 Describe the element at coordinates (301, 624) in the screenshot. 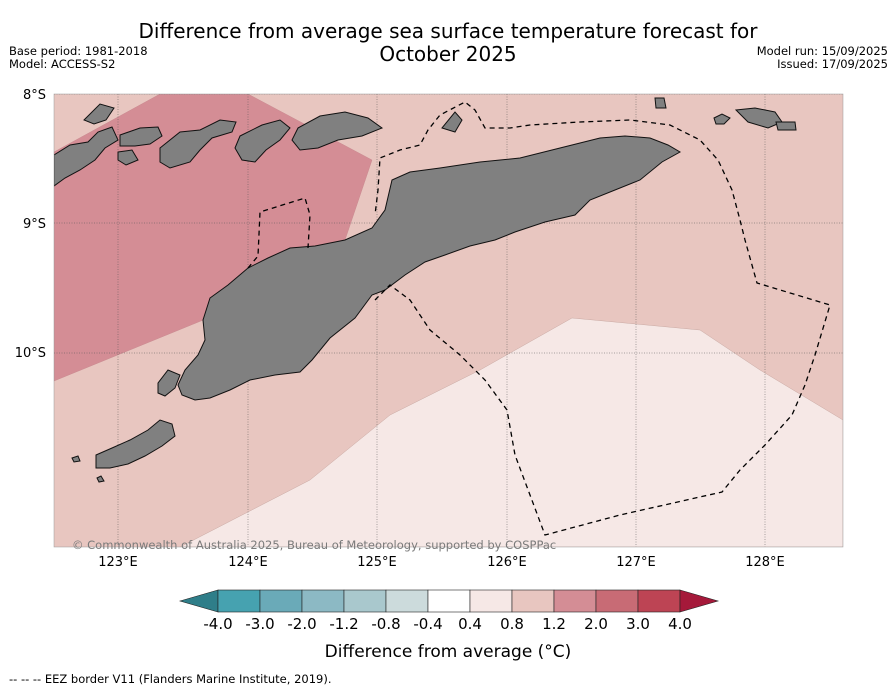

I see `colorbar-tick-label: -2.0` at that location.